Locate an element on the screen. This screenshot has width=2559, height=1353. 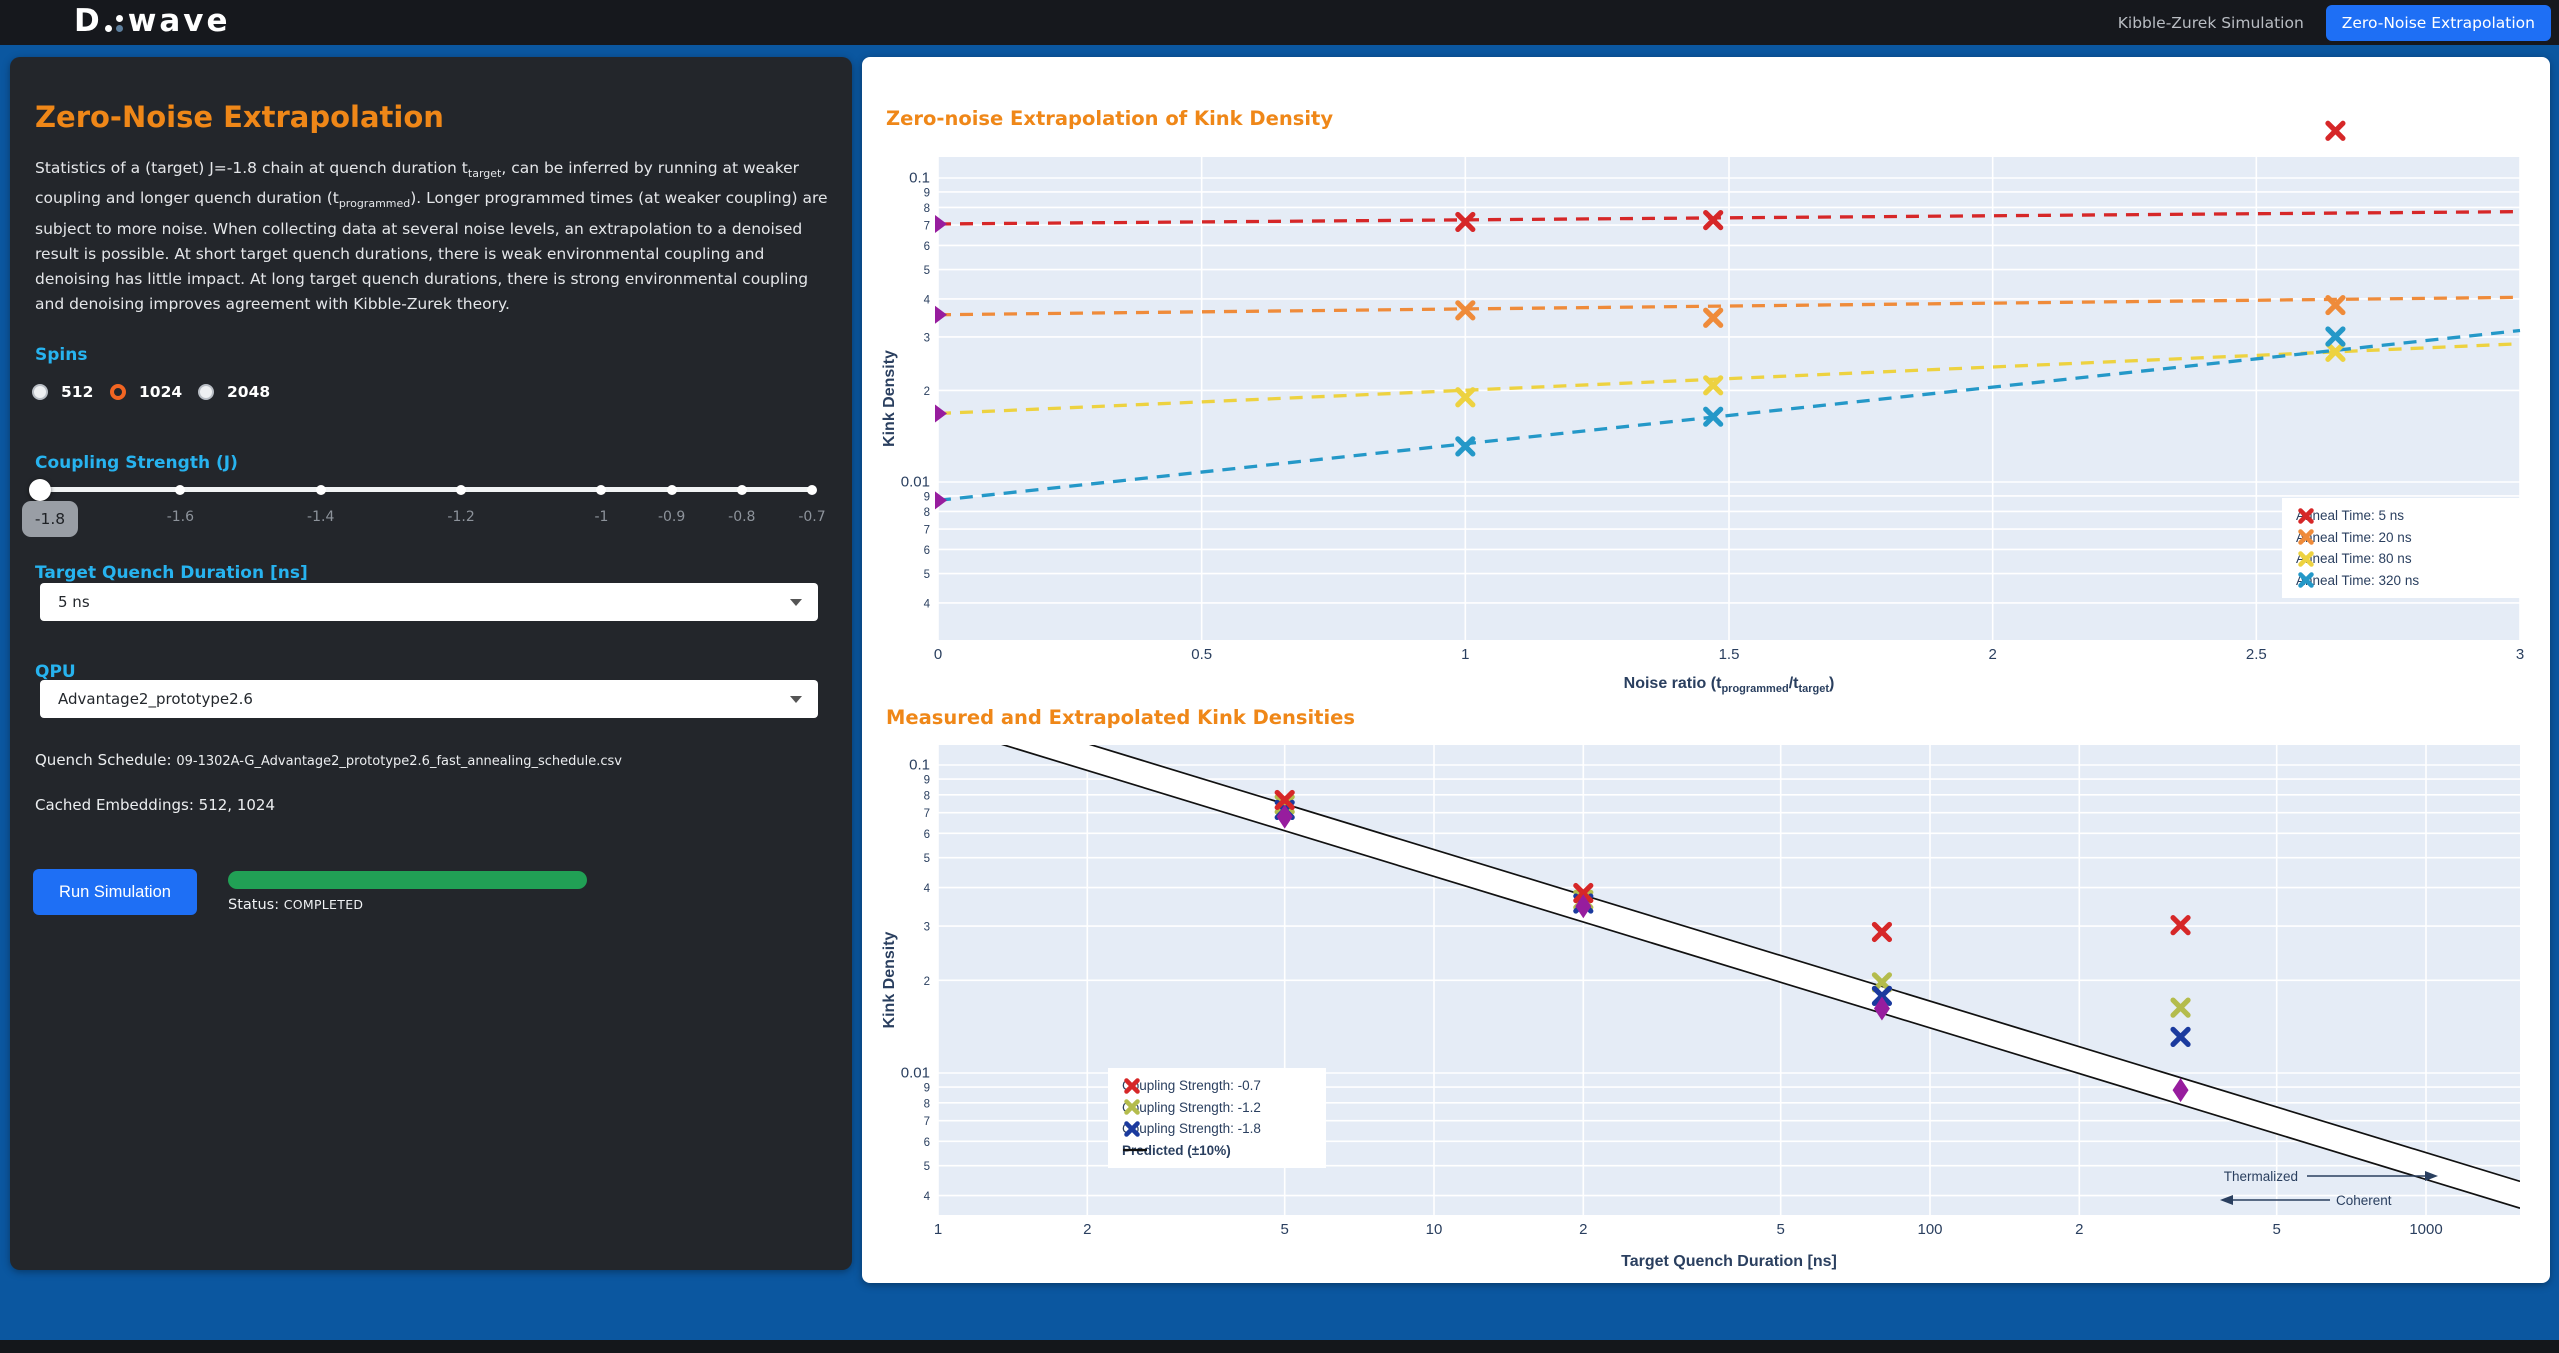
coupling-strength-slider is located at coordinates (423, 489).